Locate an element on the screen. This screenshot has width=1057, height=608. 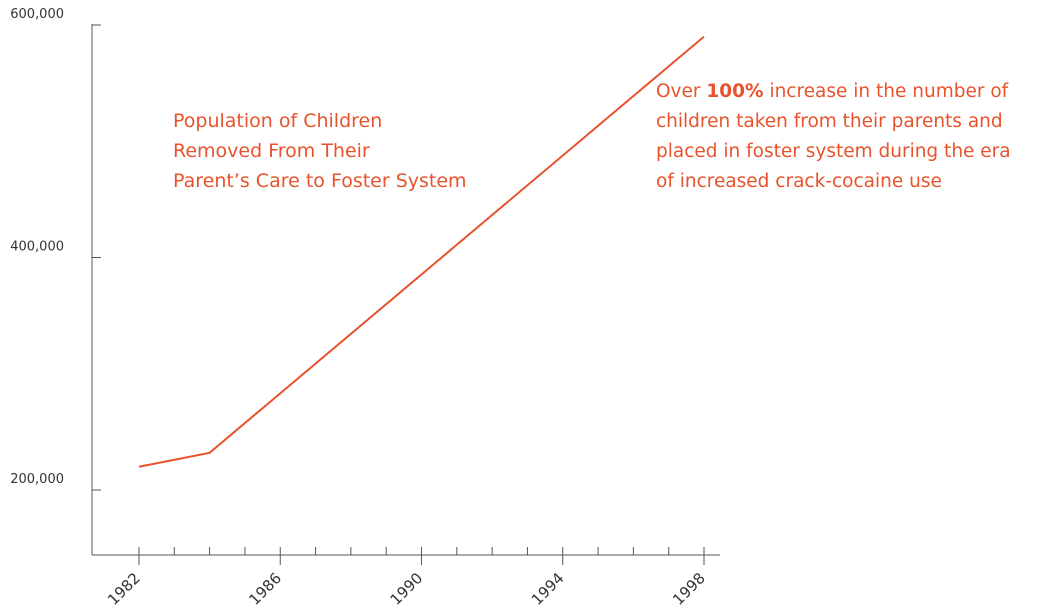
y-tick-label: 400,000 is located at coordinates (37, 247).